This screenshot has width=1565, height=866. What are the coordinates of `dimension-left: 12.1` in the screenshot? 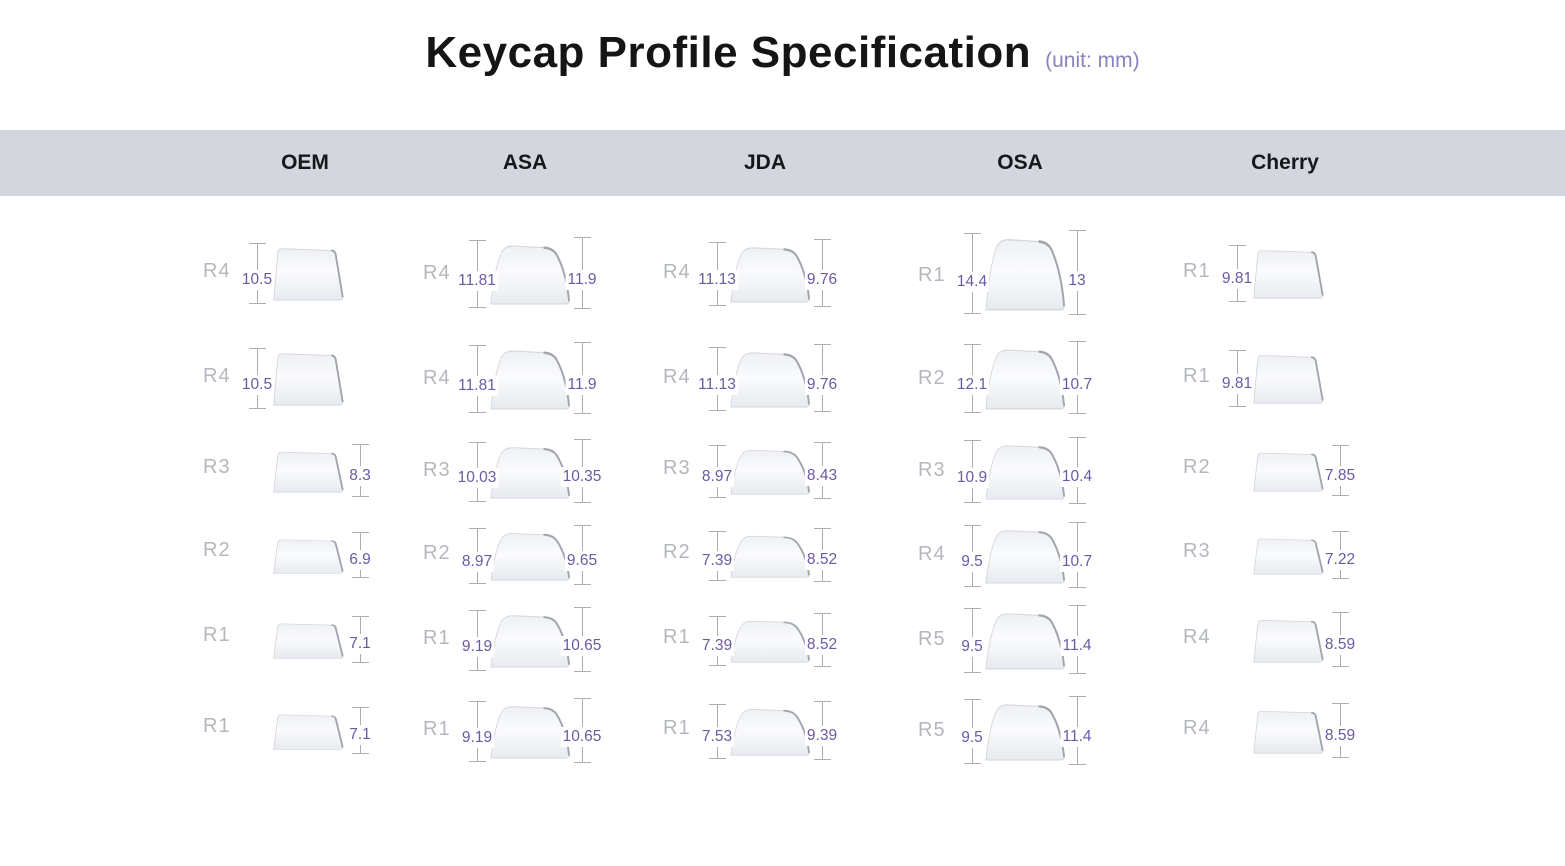 It's located at (972, 378).